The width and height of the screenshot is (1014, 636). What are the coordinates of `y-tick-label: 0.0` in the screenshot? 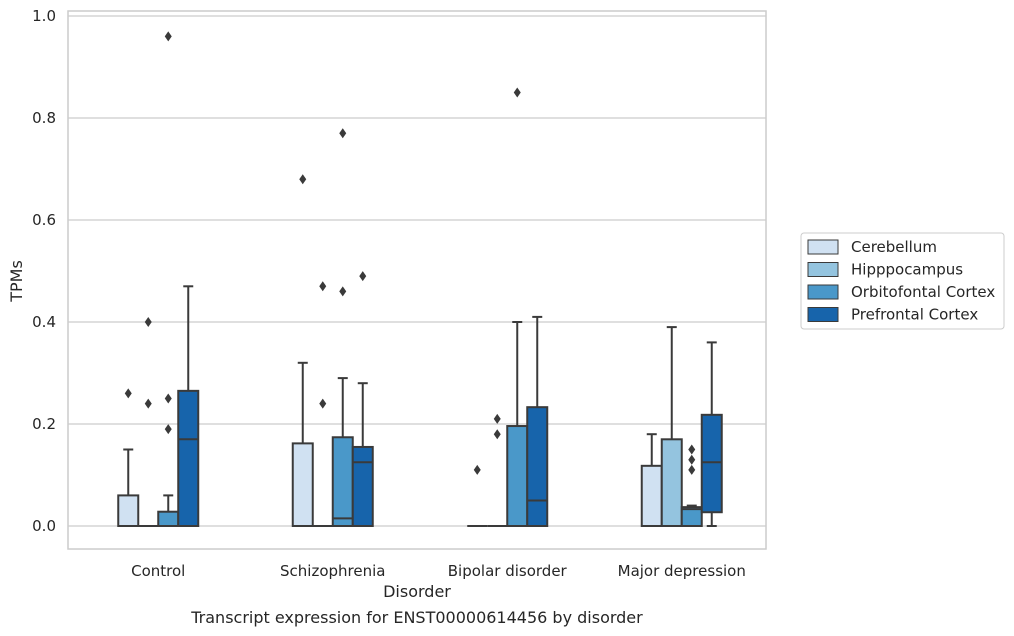 It's located at (44, 526).